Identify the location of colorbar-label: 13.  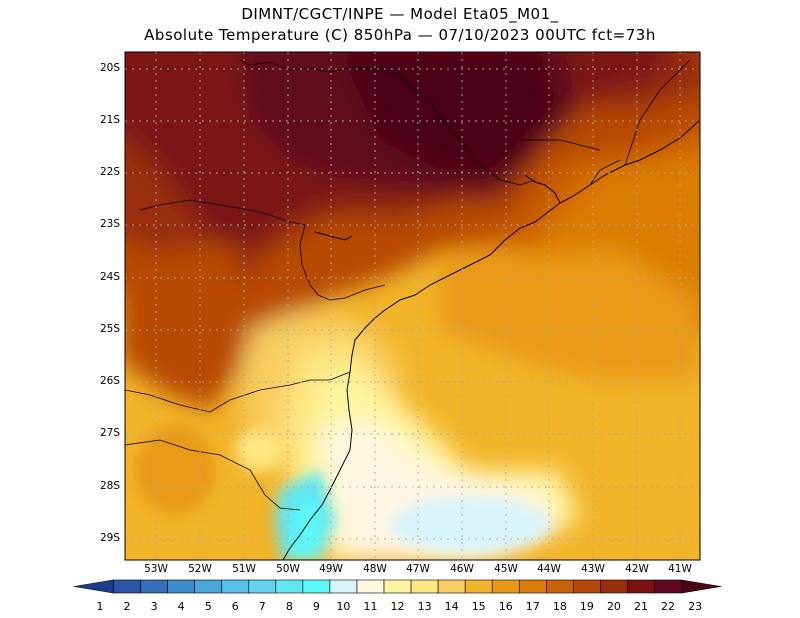
(424, 606).